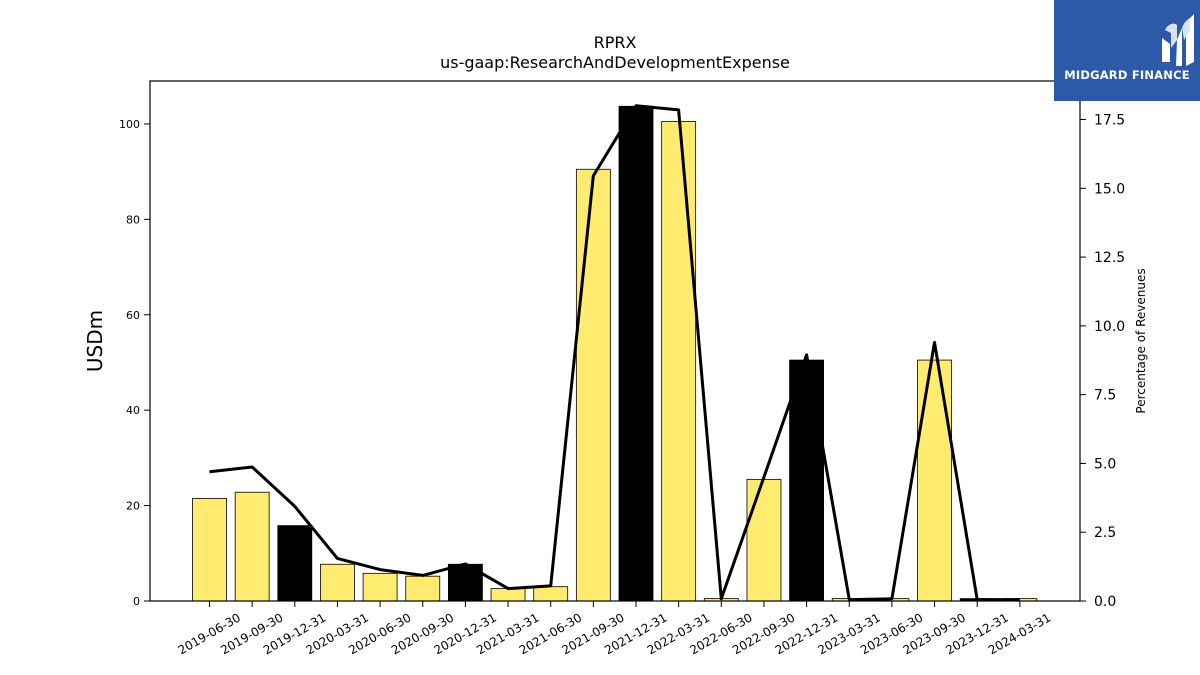 The height and width of the screenshot is (675, 1200). What do you see at coordinates (95, 341) in the screenshot?
I see `y-axis-label: USDm` at bounding box center [95, 341].